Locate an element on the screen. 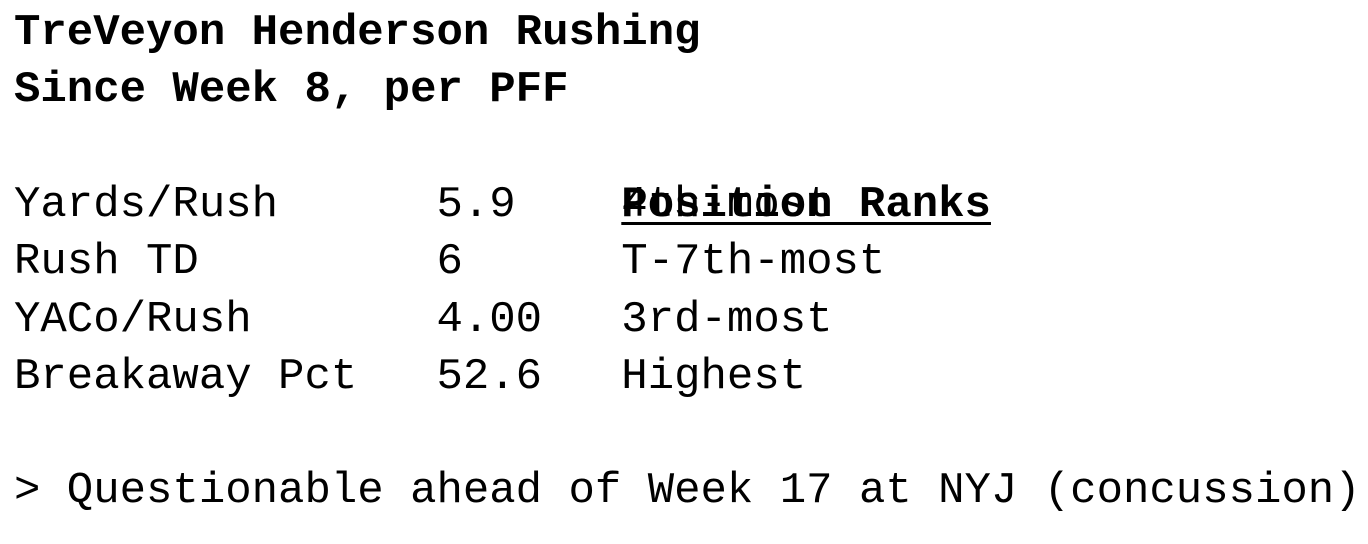  stat-value: 6 is located at coordinates (449, 262).